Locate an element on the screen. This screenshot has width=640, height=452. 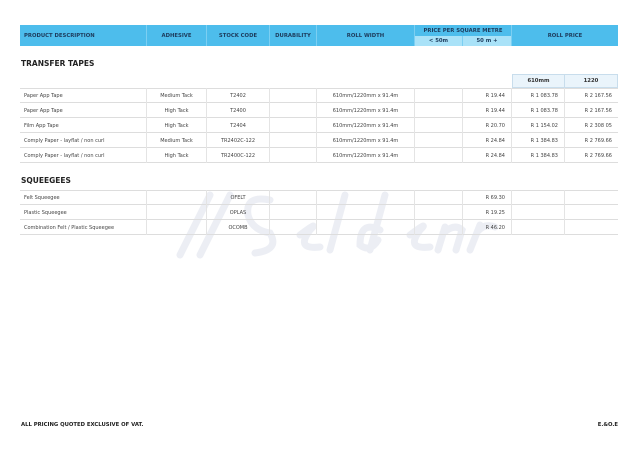
header-adhesive: ADHESIVE is located at coordinates (177, 35).